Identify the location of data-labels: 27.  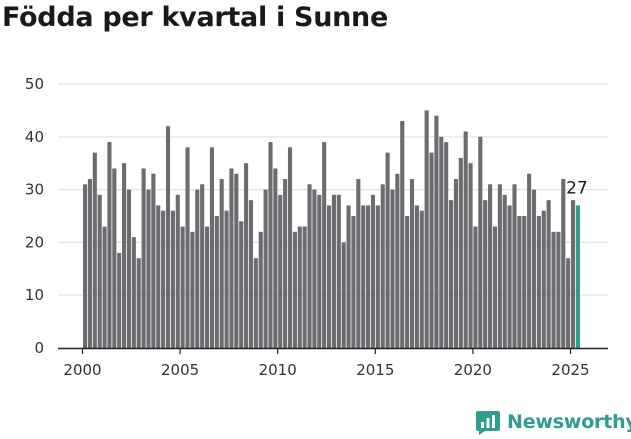
(577, 188).